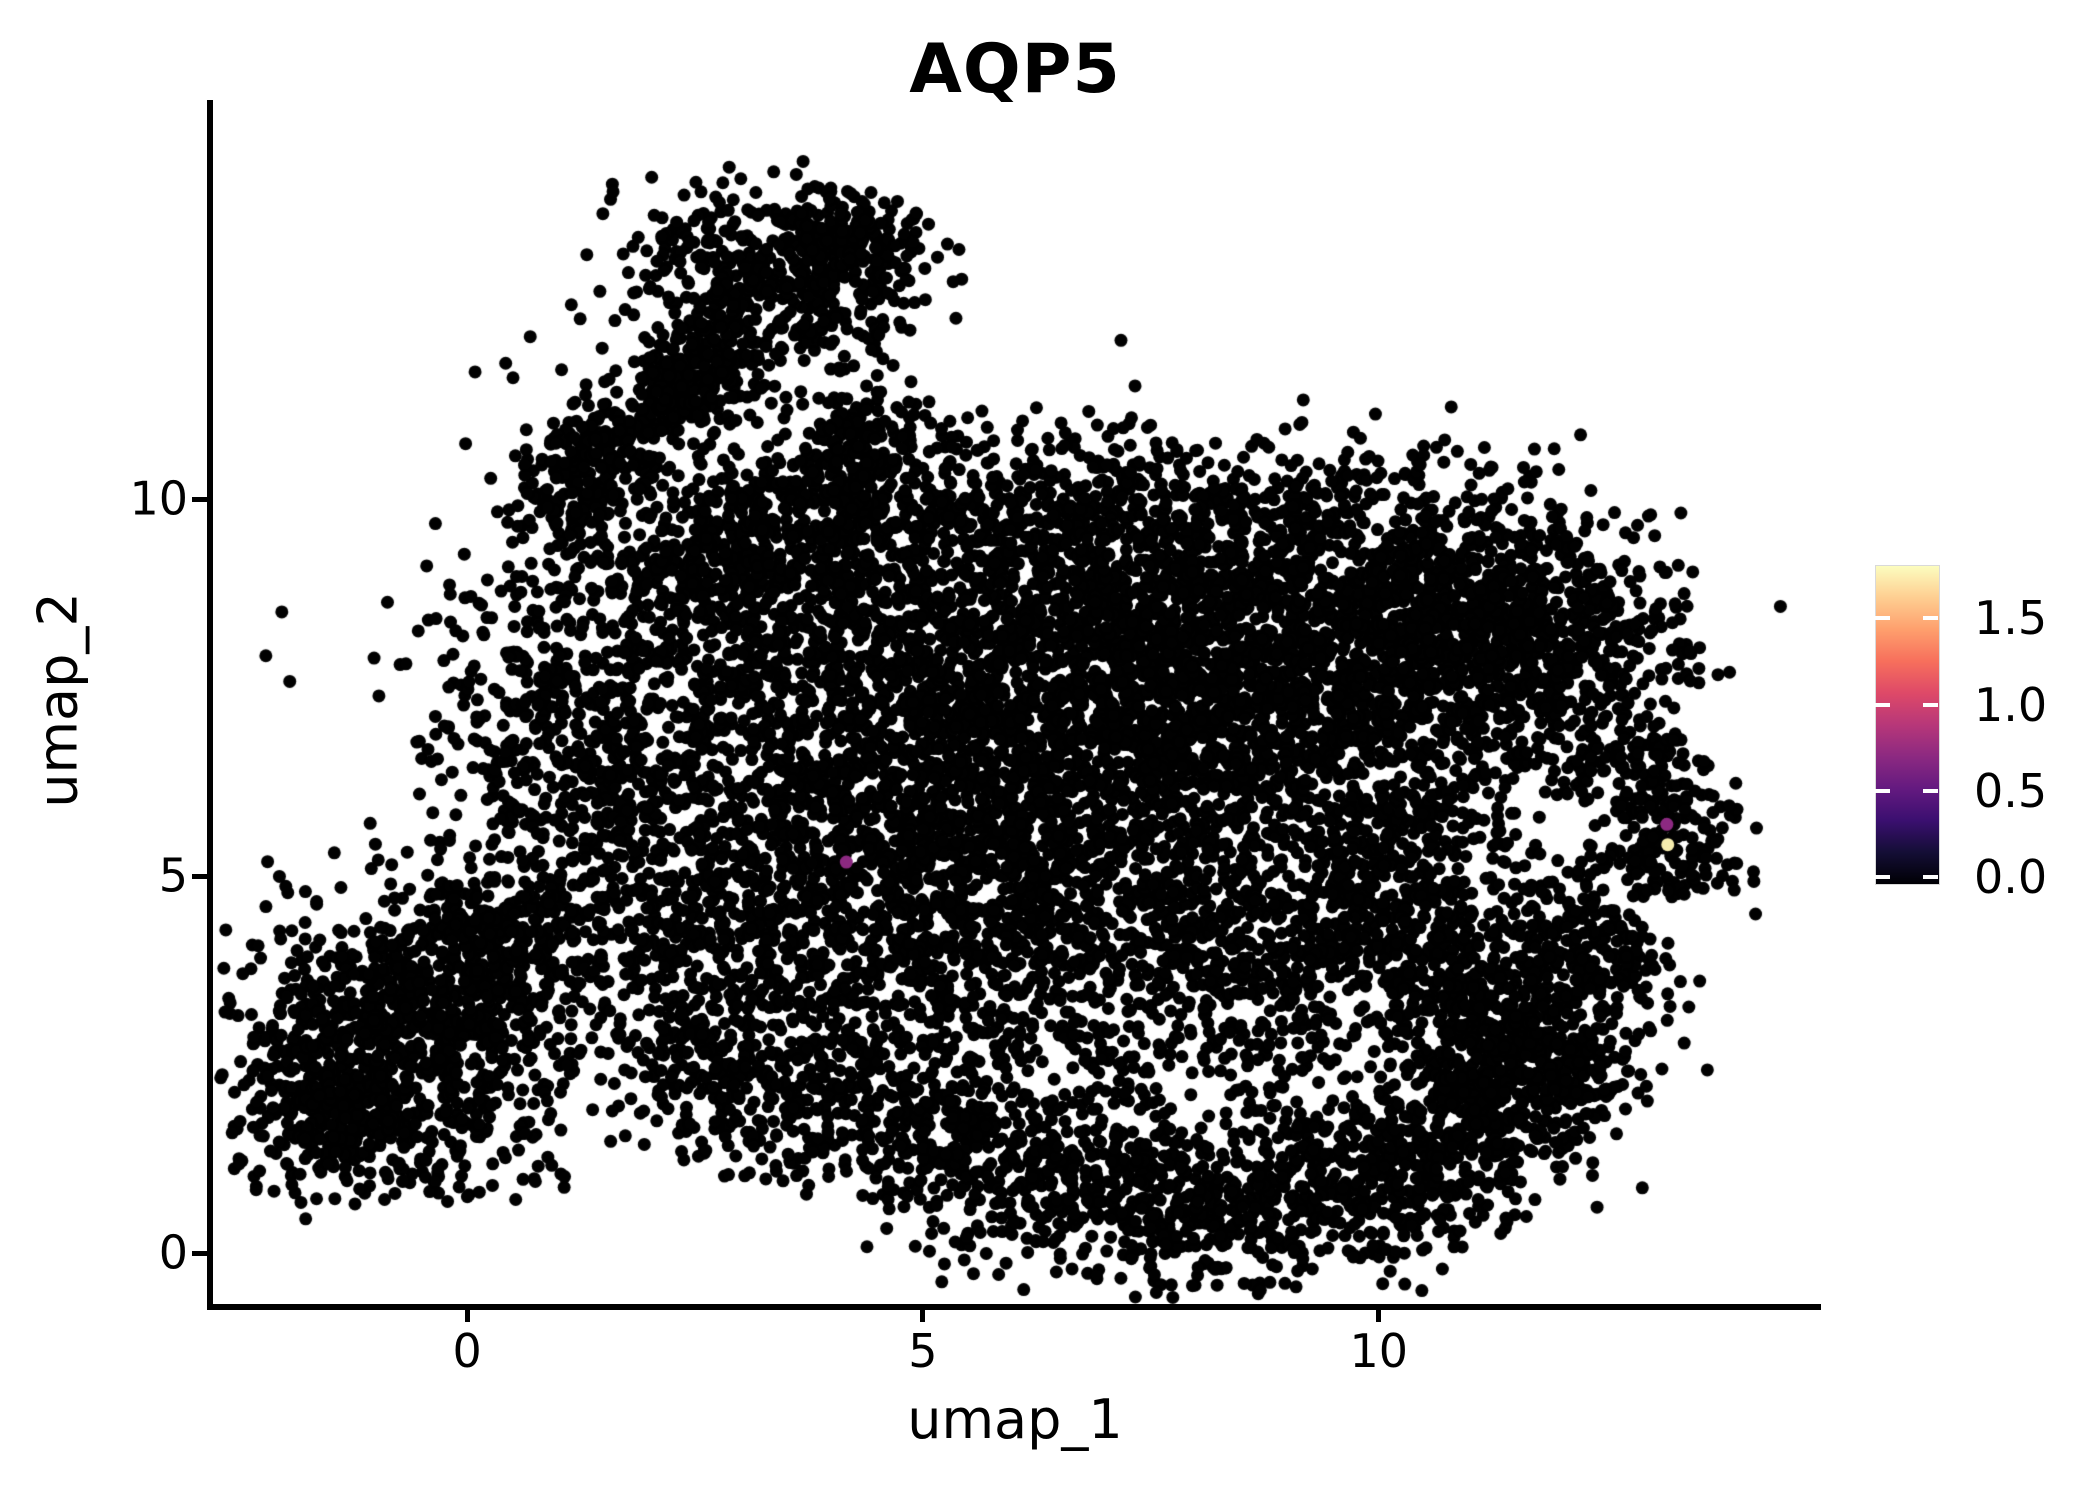  What do you see at coordinates (2011, 790) in the screenshot?
I see `colorbar-tick-label: 0.5` at bounding box center [2011, 790].